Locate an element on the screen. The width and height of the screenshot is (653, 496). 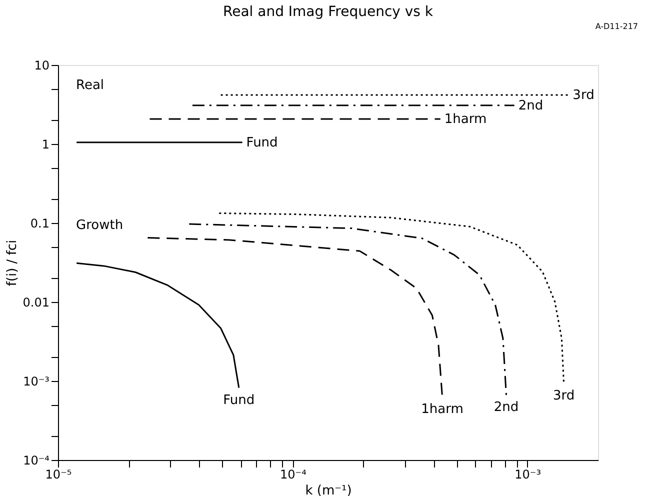
y-tick-label: 0.01 is located at coordinates (36, 303).